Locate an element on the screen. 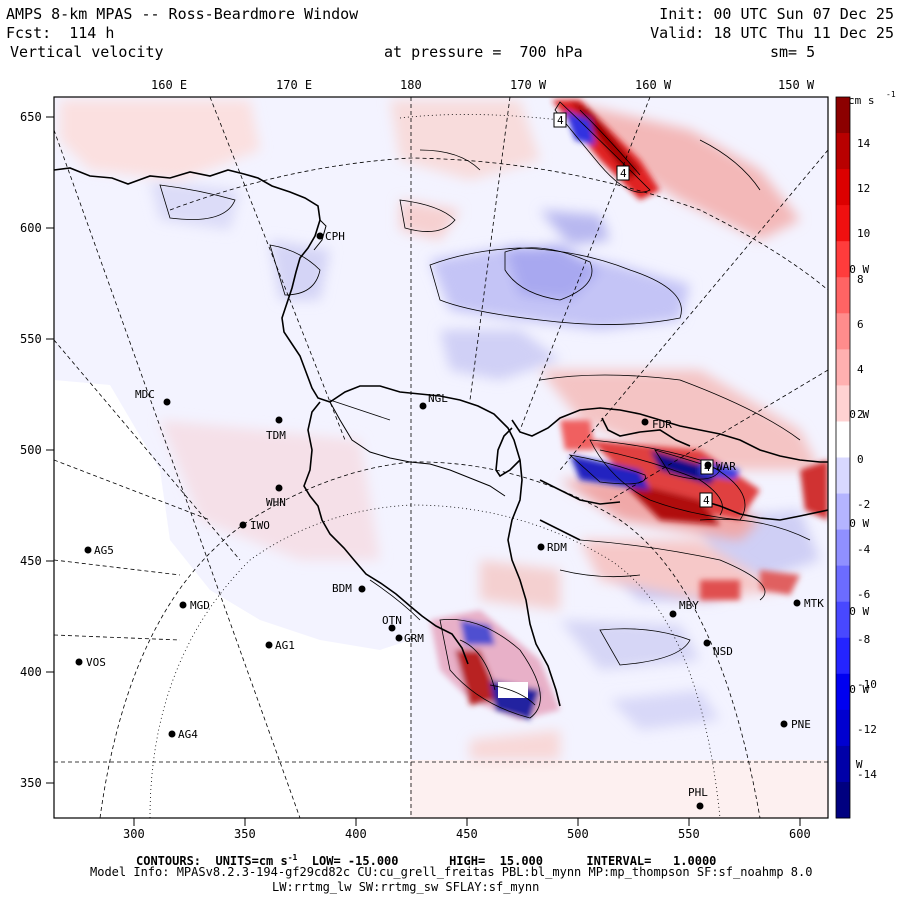  y-tick-label: 350 is located at coordinates (31, 783).